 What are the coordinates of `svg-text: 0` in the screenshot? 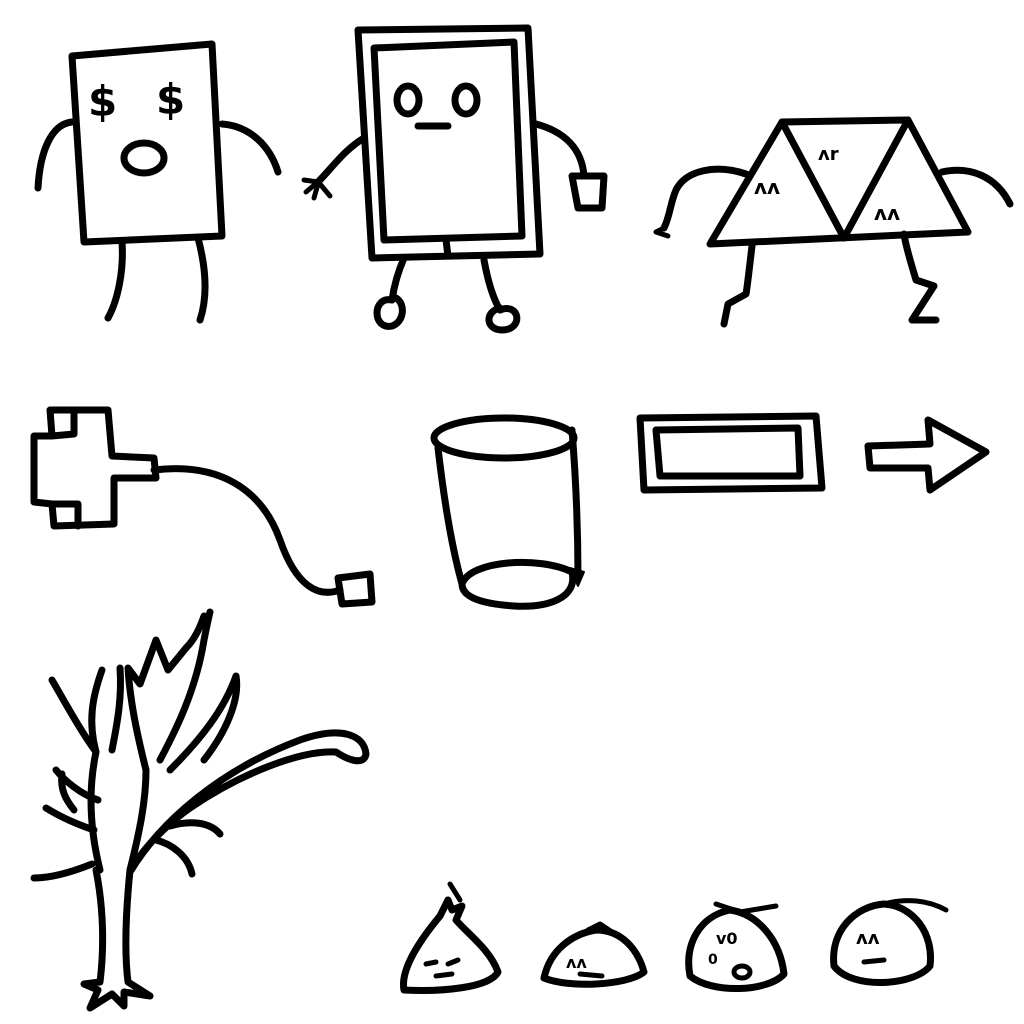 It's located at (713, 960).